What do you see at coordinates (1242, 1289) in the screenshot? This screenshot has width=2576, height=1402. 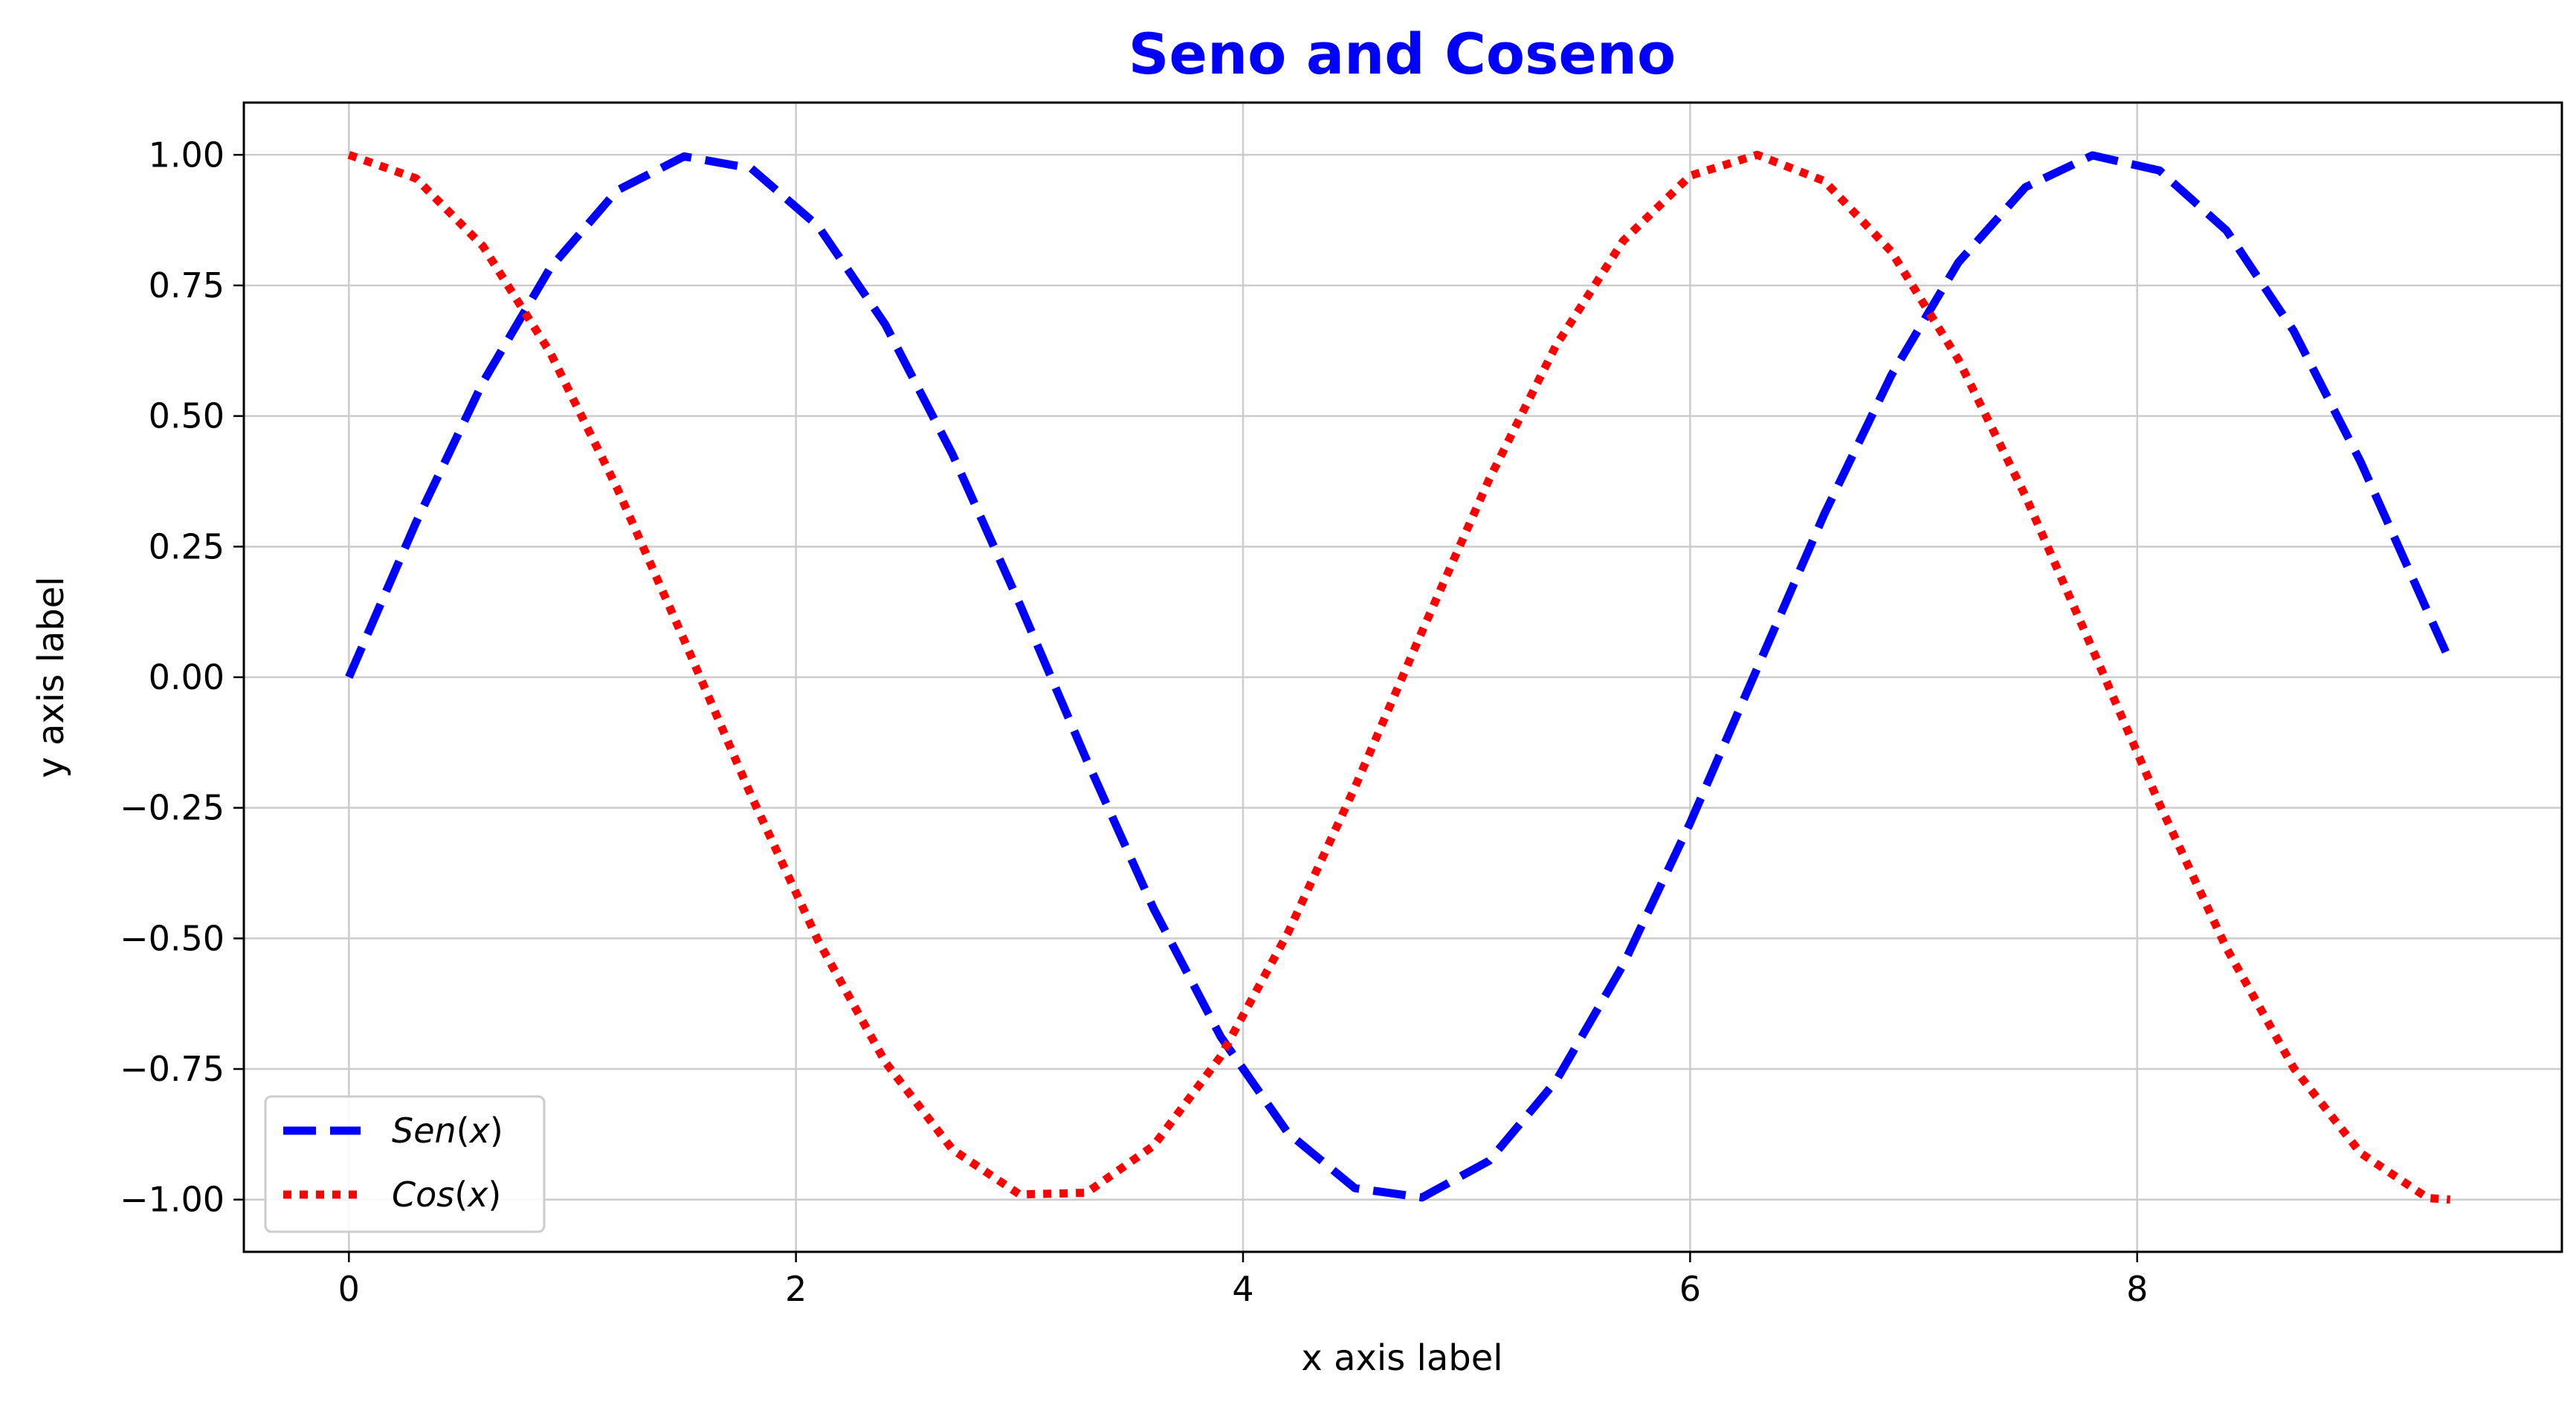 I see `x-tick-label: 4` at bounding box center [1242, 1289].